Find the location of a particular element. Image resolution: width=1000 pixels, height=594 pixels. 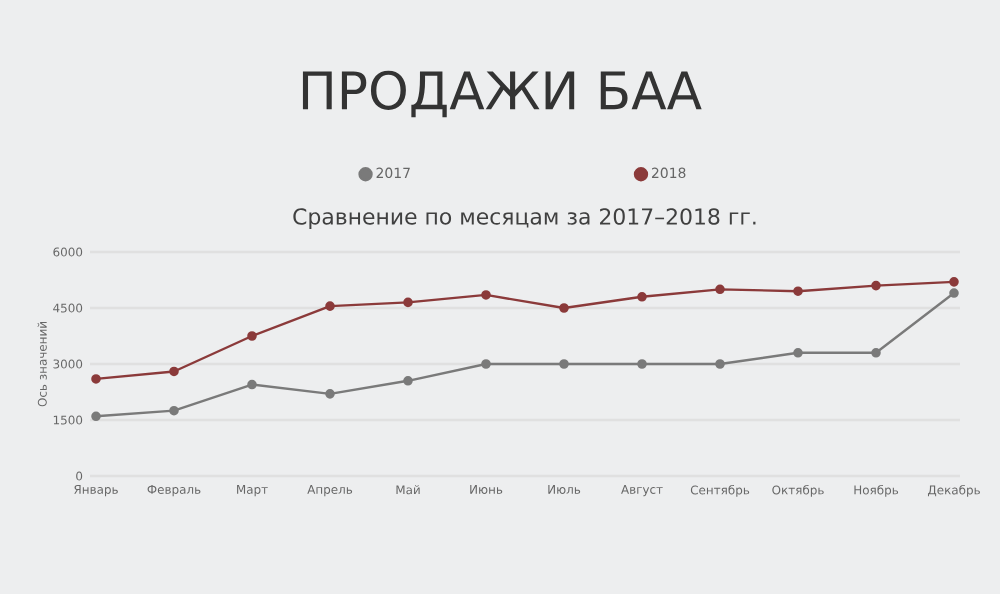

chart-subtitle: Сравнение по месяцам за 2017–2018 гг. is located at coordinates (524, 219).